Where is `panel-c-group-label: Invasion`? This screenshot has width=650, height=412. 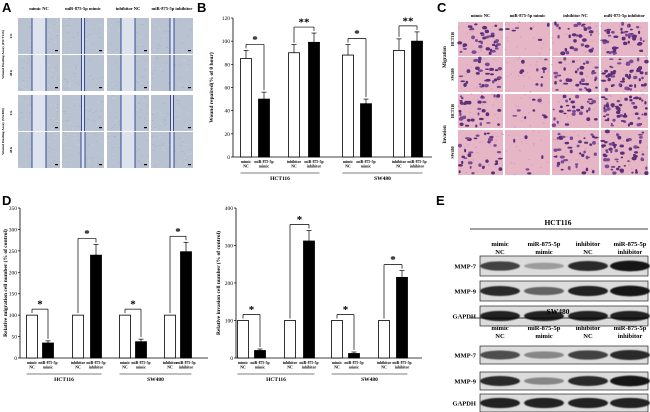
panel-c-group-label: Invasion is located at coordinates (445, 134).